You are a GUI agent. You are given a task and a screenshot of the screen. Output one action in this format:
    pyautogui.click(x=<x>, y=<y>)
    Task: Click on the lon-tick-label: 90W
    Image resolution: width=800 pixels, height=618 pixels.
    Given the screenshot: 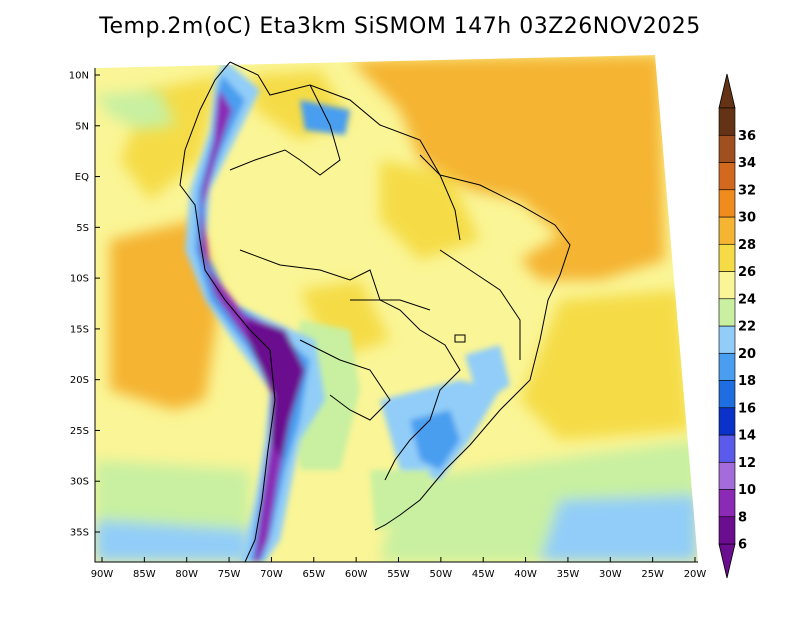 What is the action you would take?
    pyautogui.click(x=102, y=574)
    